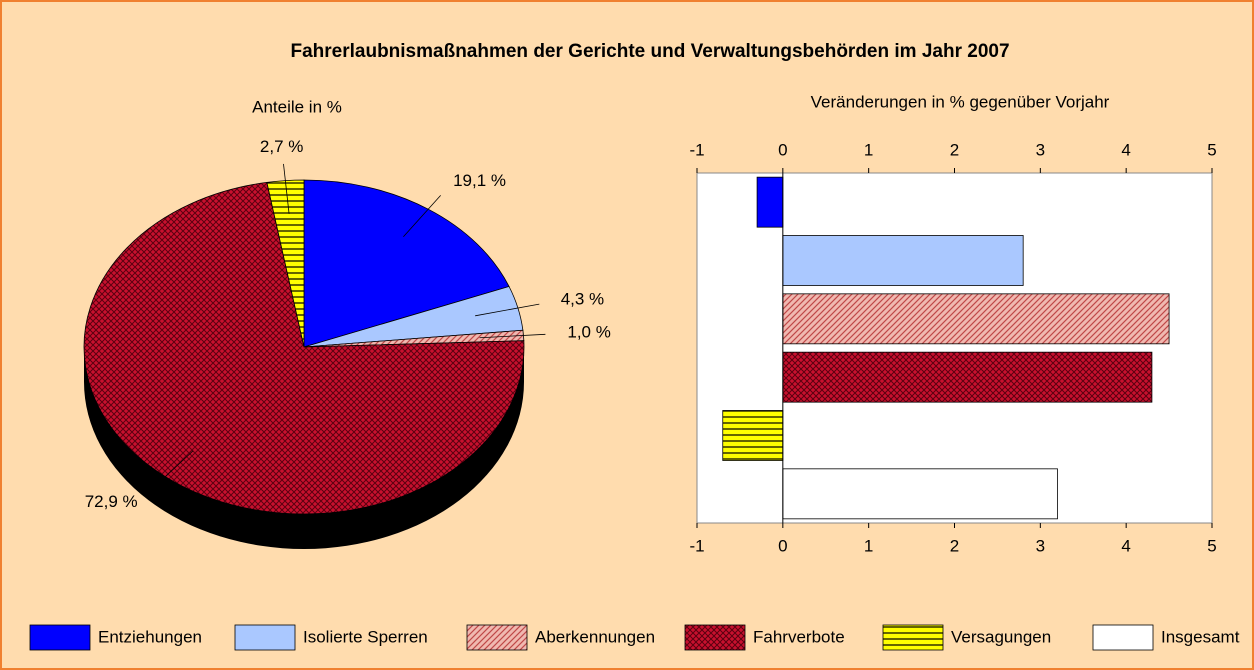 The height and width of the screenshot is (670, 1254). What do you see at coordinates (595, 636) in the screenshot?
I see `legend-label: Aberkennungen` at bounding box center [595, 636].